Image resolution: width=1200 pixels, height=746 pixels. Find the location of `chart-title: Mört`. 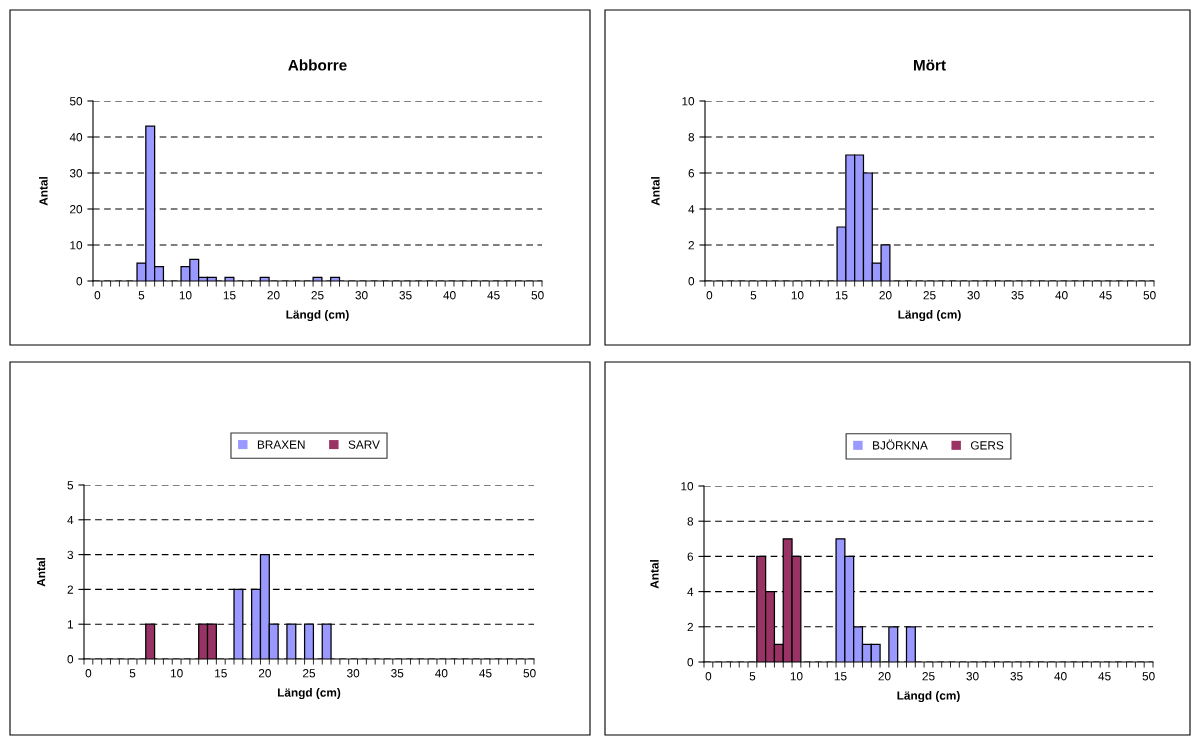

chart-title: Mört is located at coordinates (929, 65).